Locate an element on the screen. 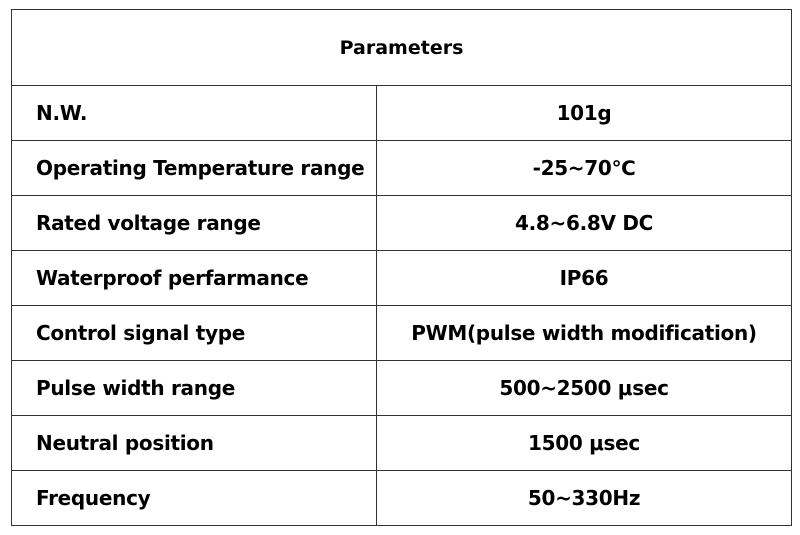 This screenshot has width=800, height=535. param-row: Operating Temperature range -25~70℃ is located at coordinates (402, 168).